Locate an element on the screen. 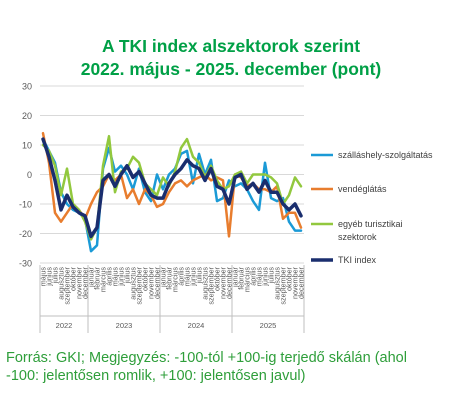  legend-label: szálláshely-szolgáltatás is located at coordinates (385, 155).